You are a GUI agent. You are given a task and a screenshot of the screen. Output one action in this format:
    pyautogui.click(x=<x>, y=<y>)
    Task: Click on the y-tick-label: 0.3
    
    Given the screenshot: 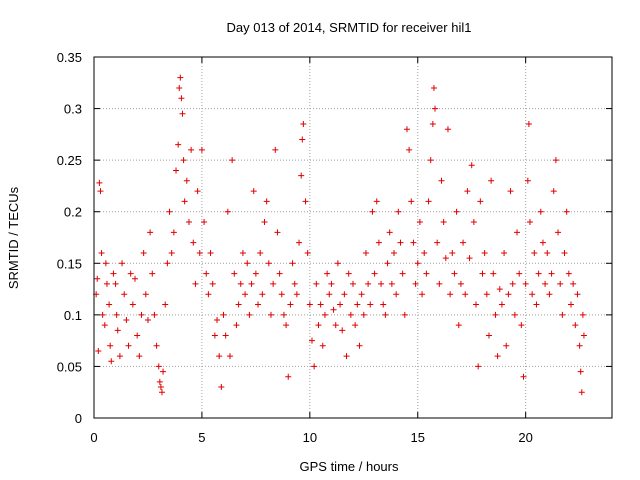 What is the action you would take?
    pyautogui.click(x=73, y=109)
    